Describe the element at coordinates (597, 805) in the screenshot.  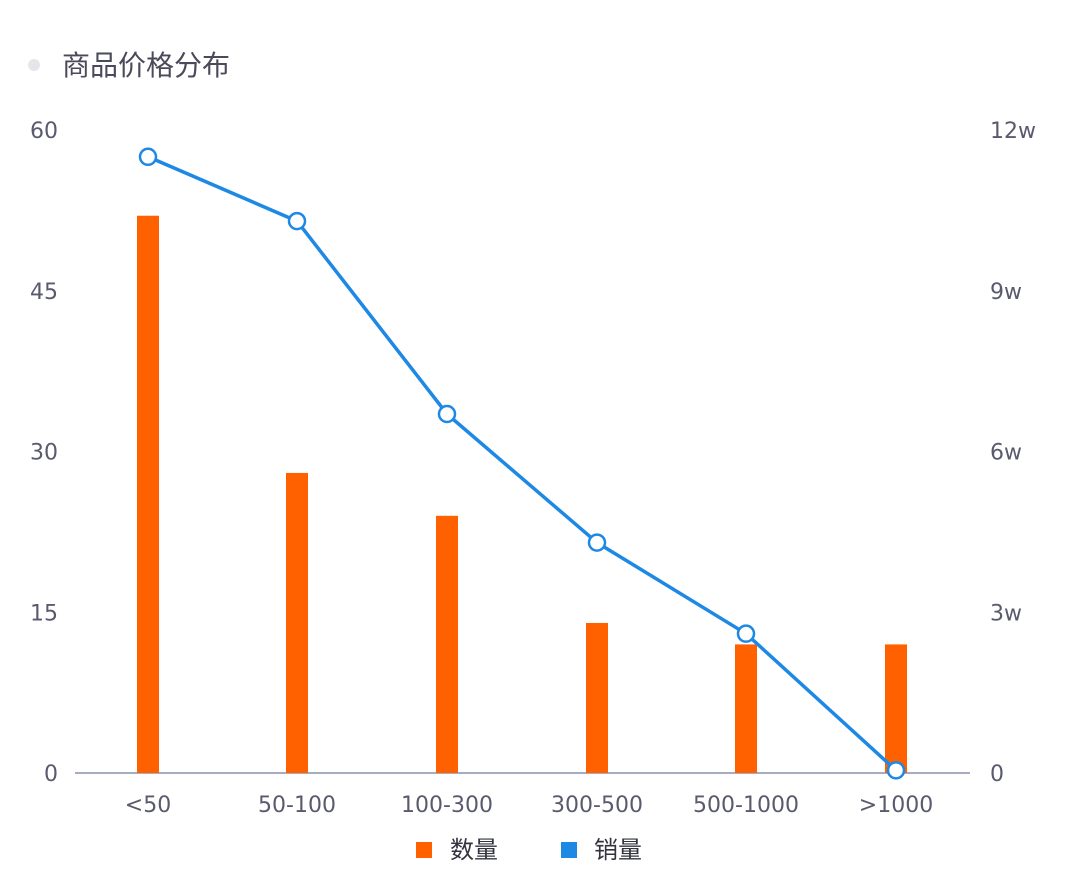
I see `x-tick-label: 300-500` at that location.